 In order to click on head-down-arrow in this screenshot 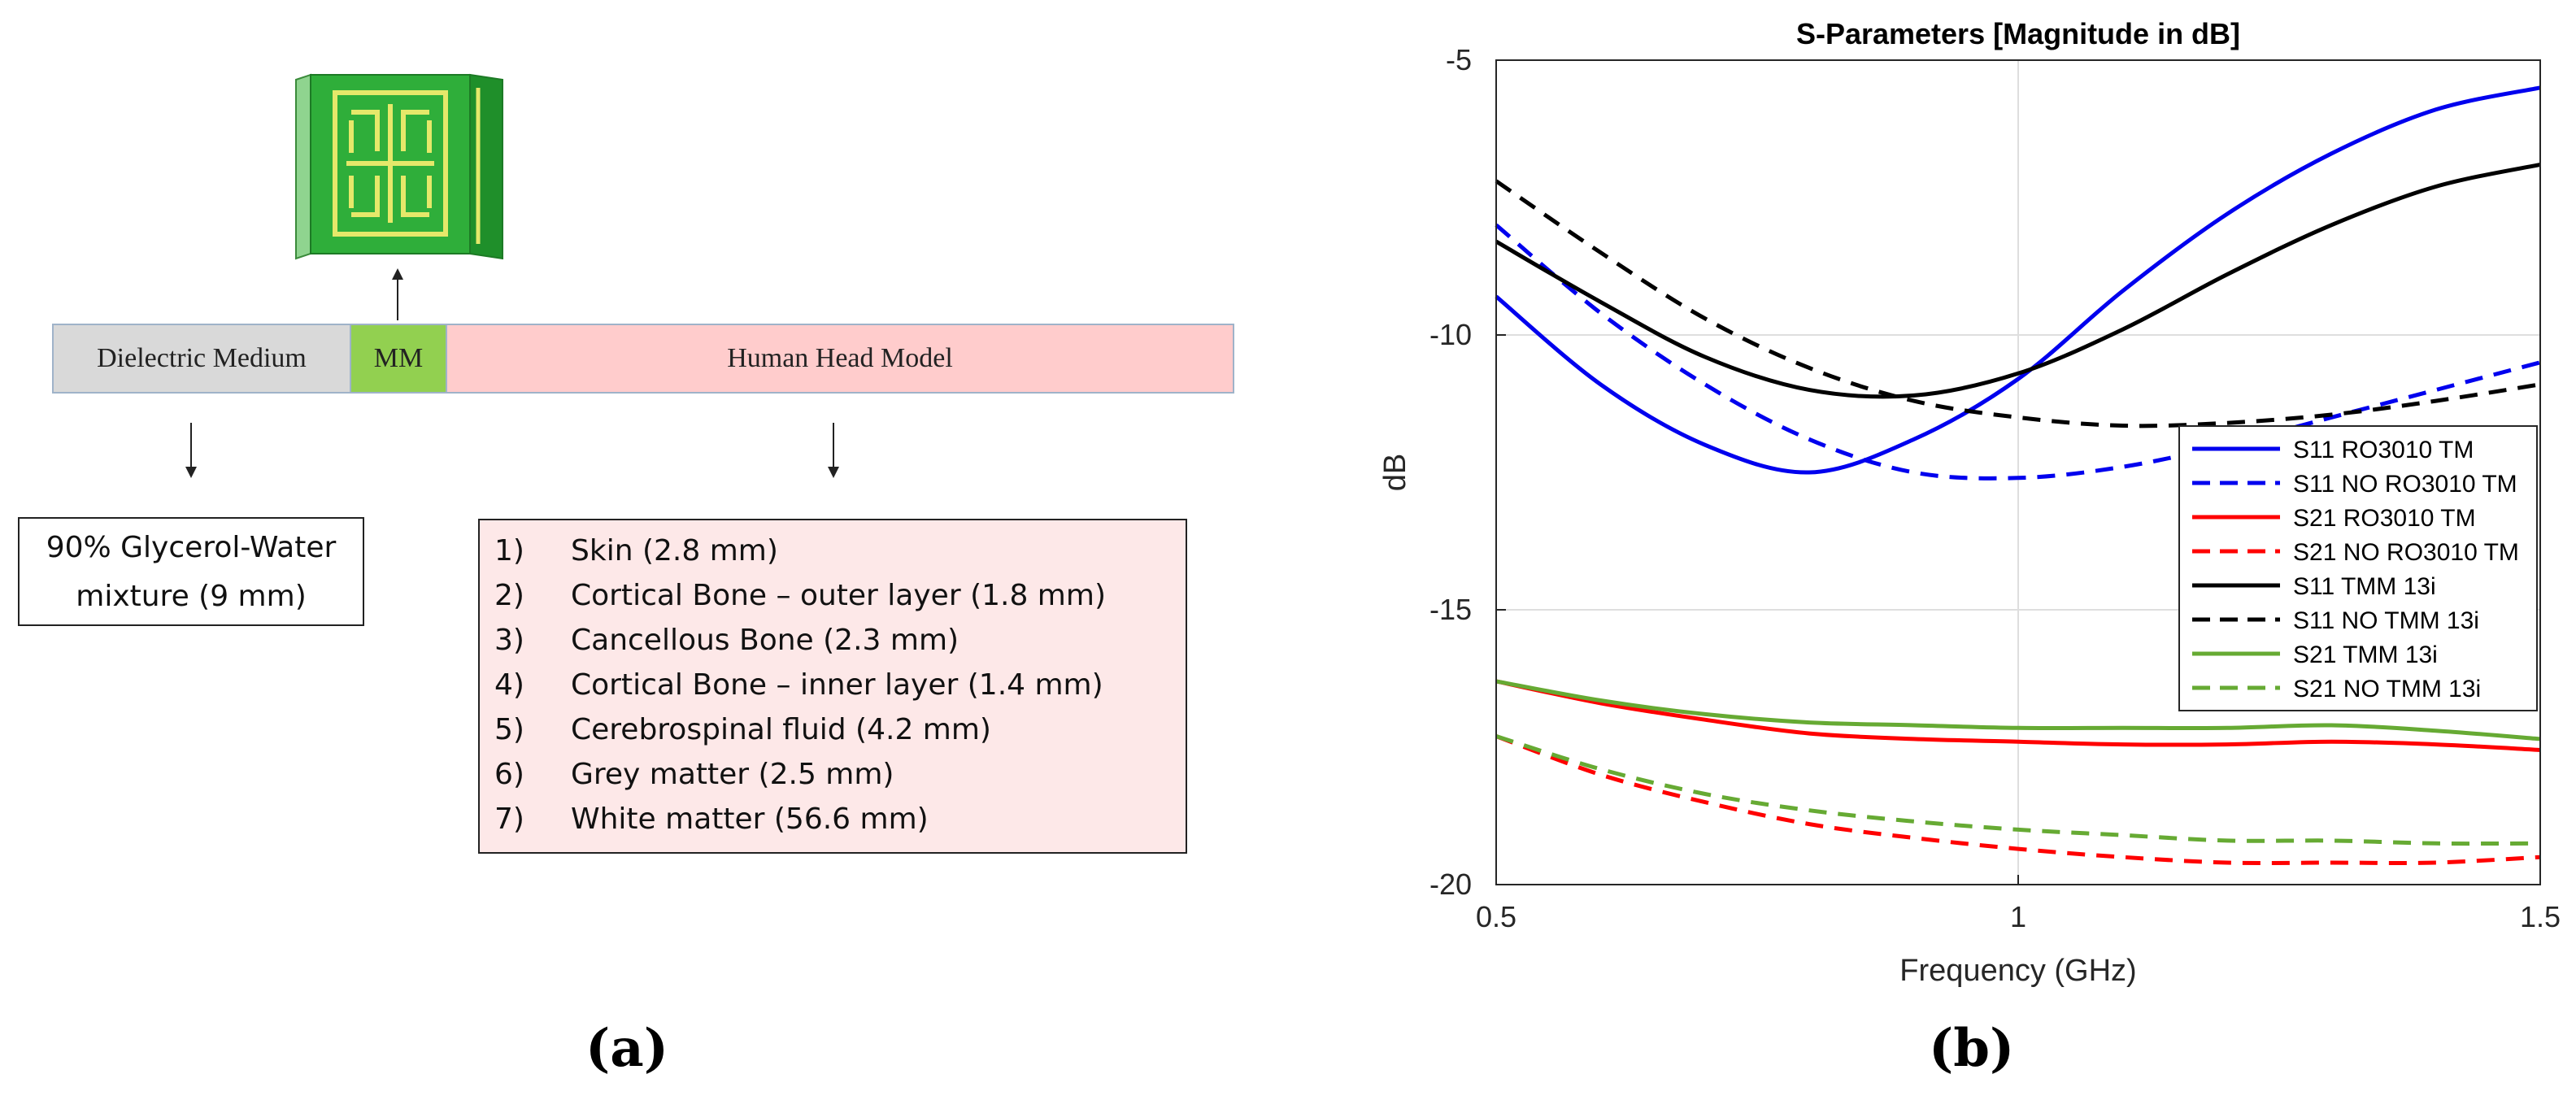, I will do `click(834, 446)`.